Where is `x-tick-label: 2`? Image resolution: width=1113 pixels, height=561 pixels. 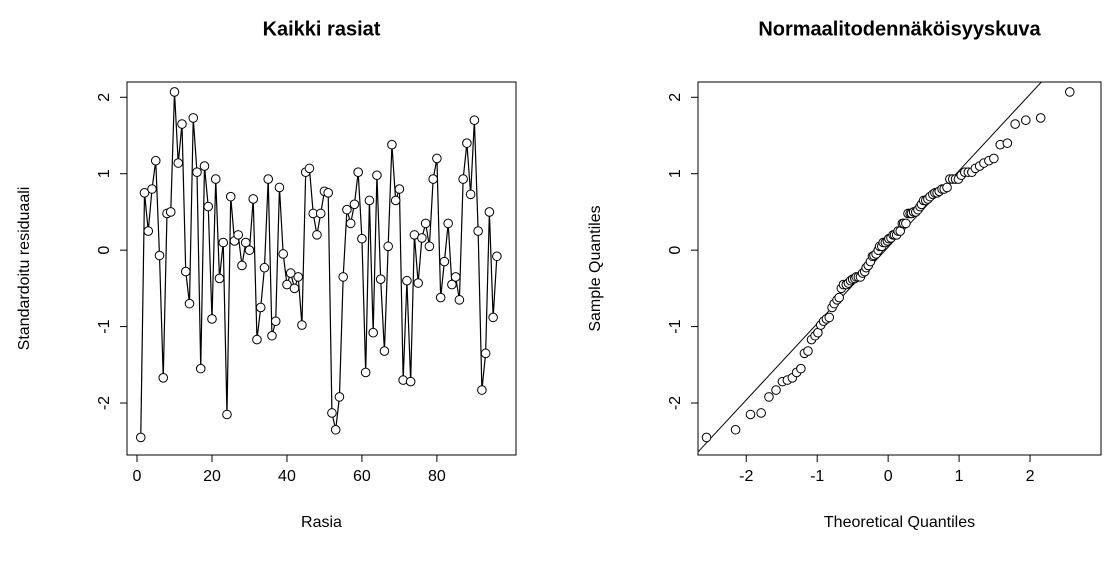
x-tick-label: 2 is located at coordinates (1030, 476).